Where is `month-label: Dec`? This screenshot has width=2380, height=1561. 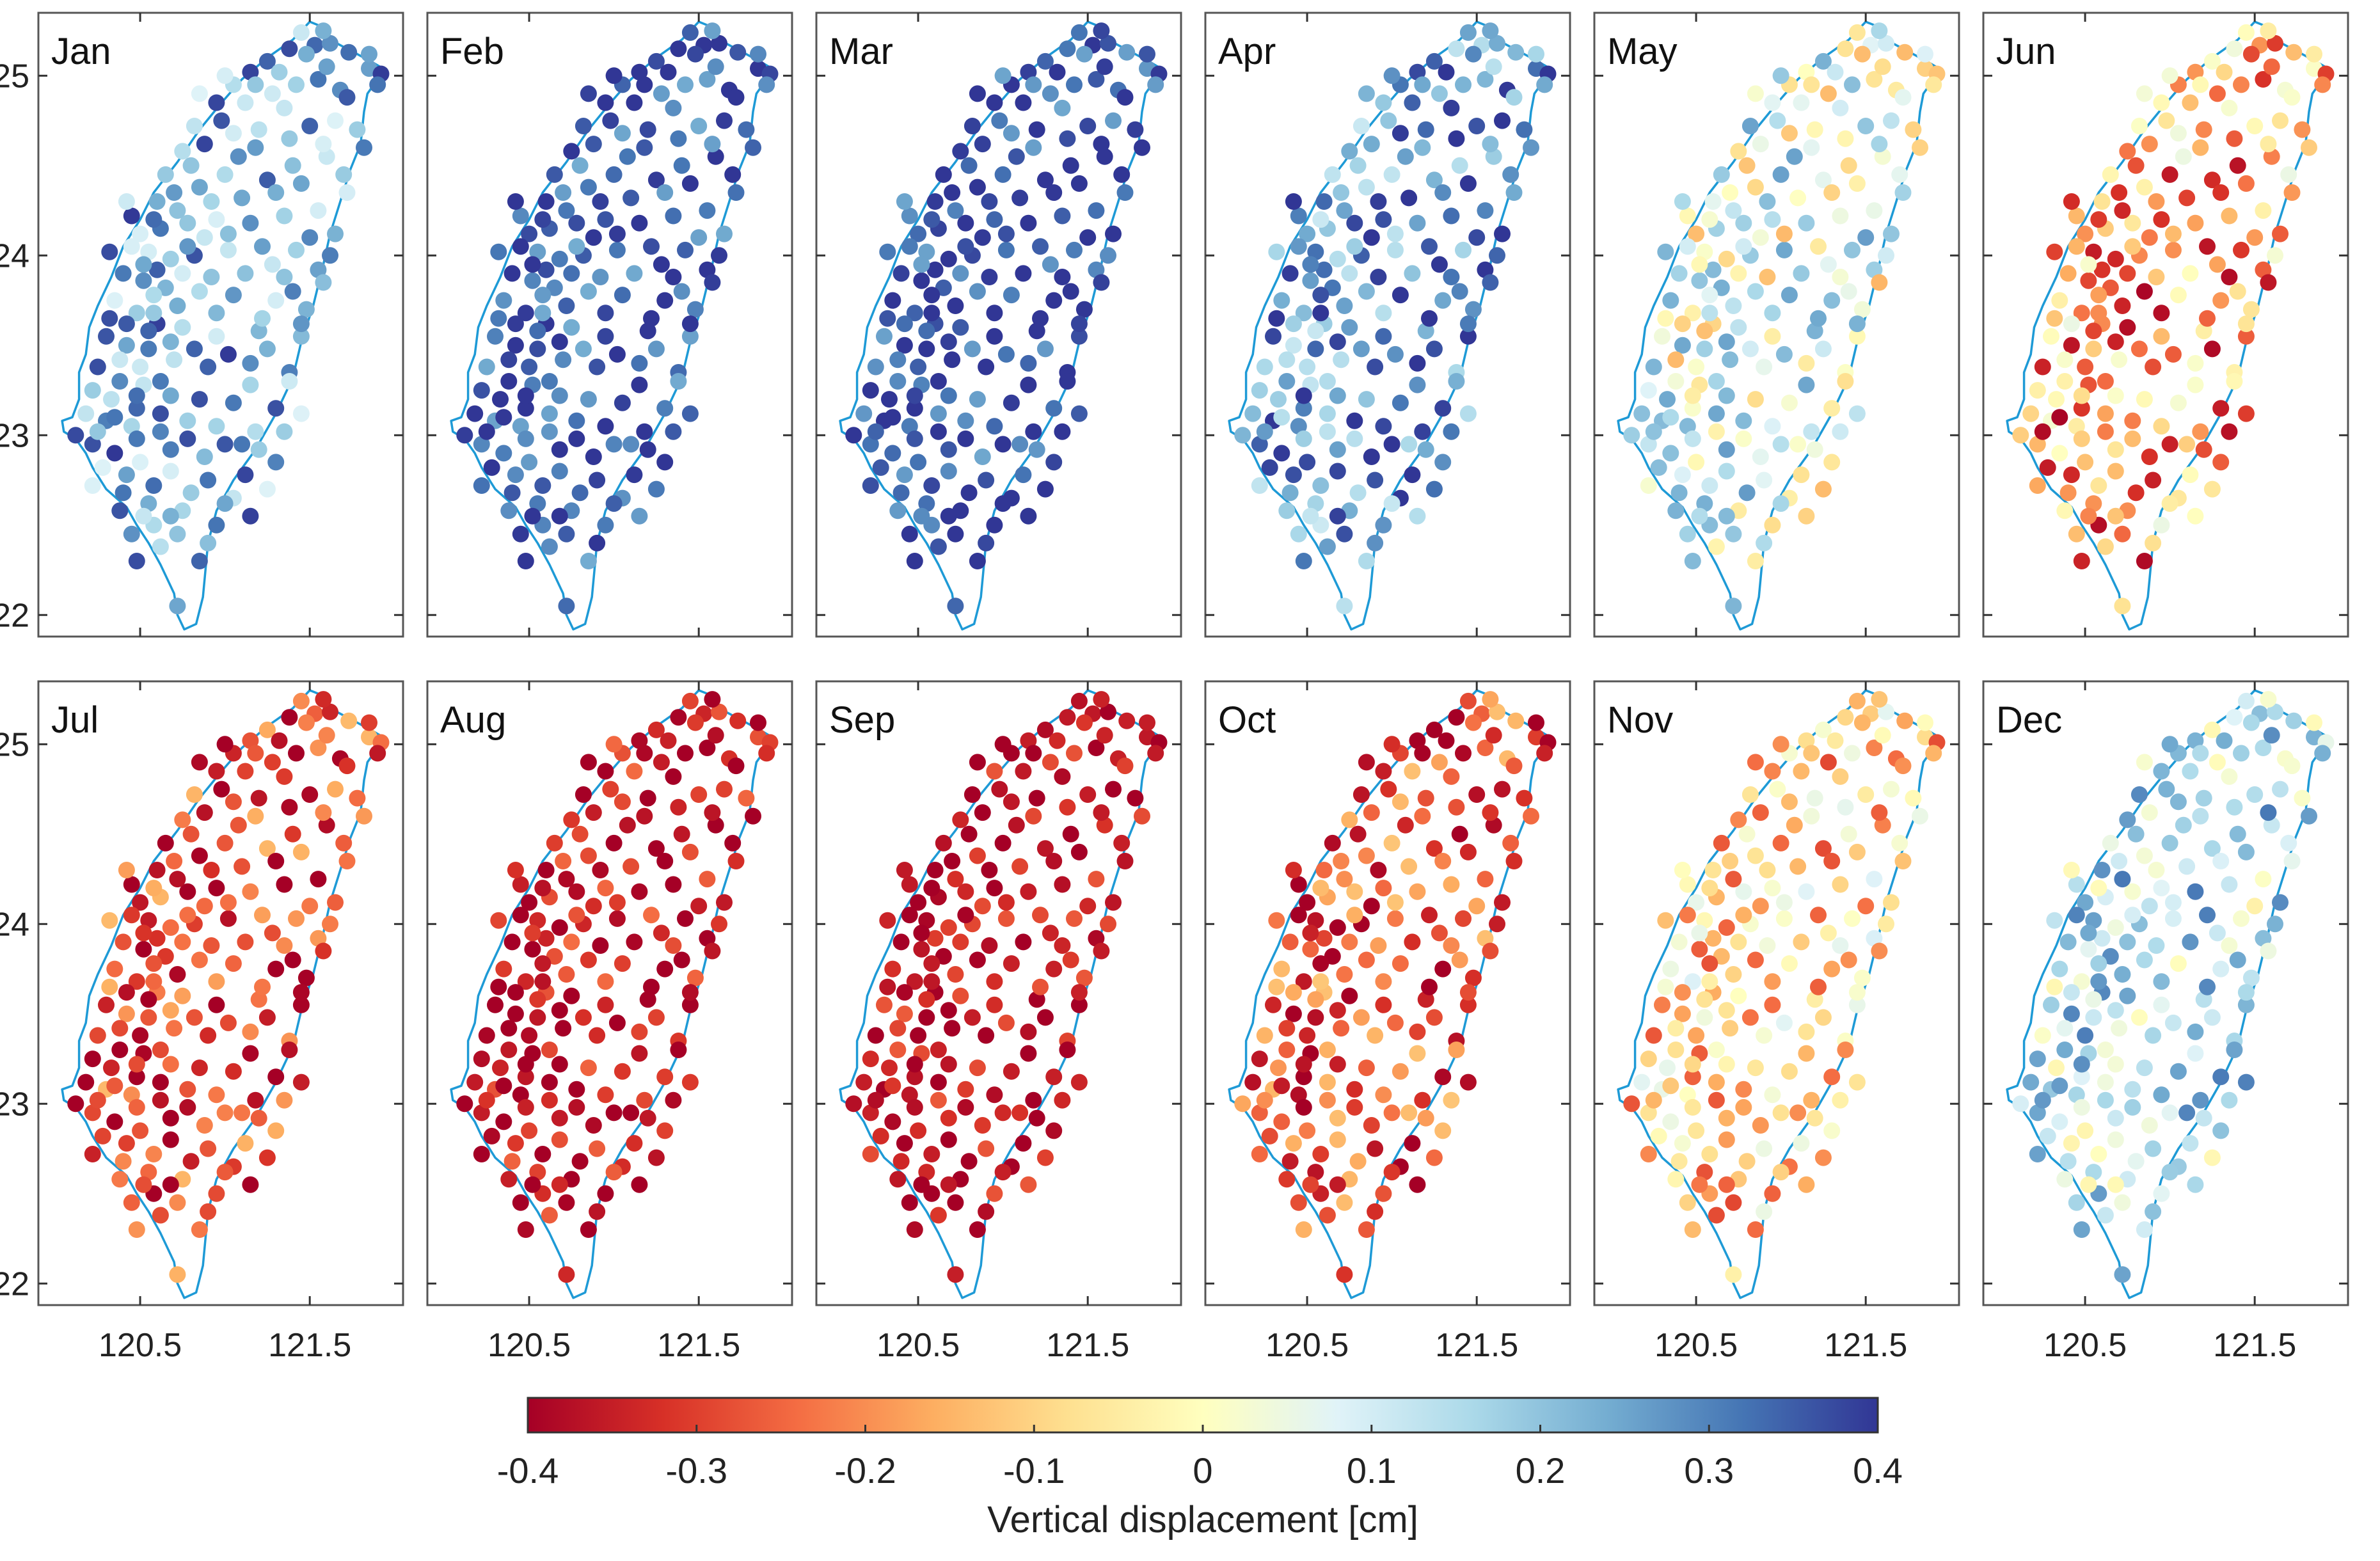 month-label: Dec is located at coordinates (2029, 720).